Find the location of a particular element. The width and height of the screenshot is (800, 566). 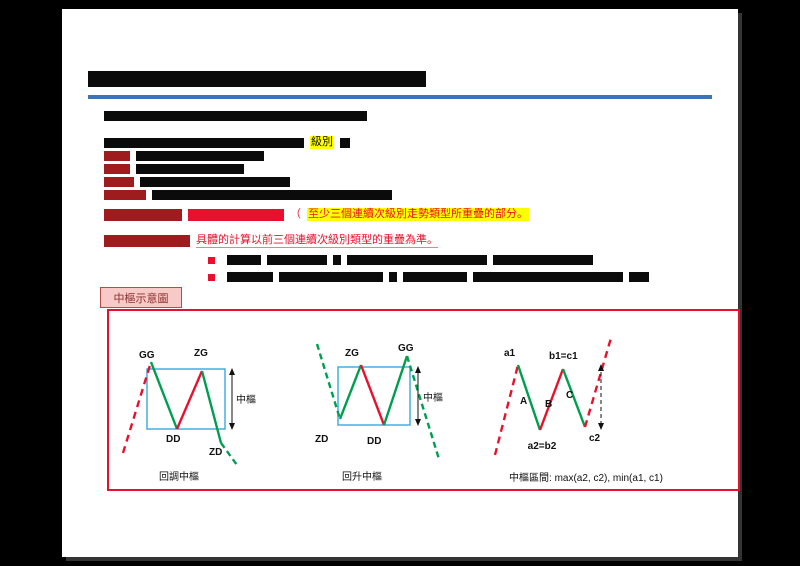

middle-pivot-rect is located at coordinates (374, 396).